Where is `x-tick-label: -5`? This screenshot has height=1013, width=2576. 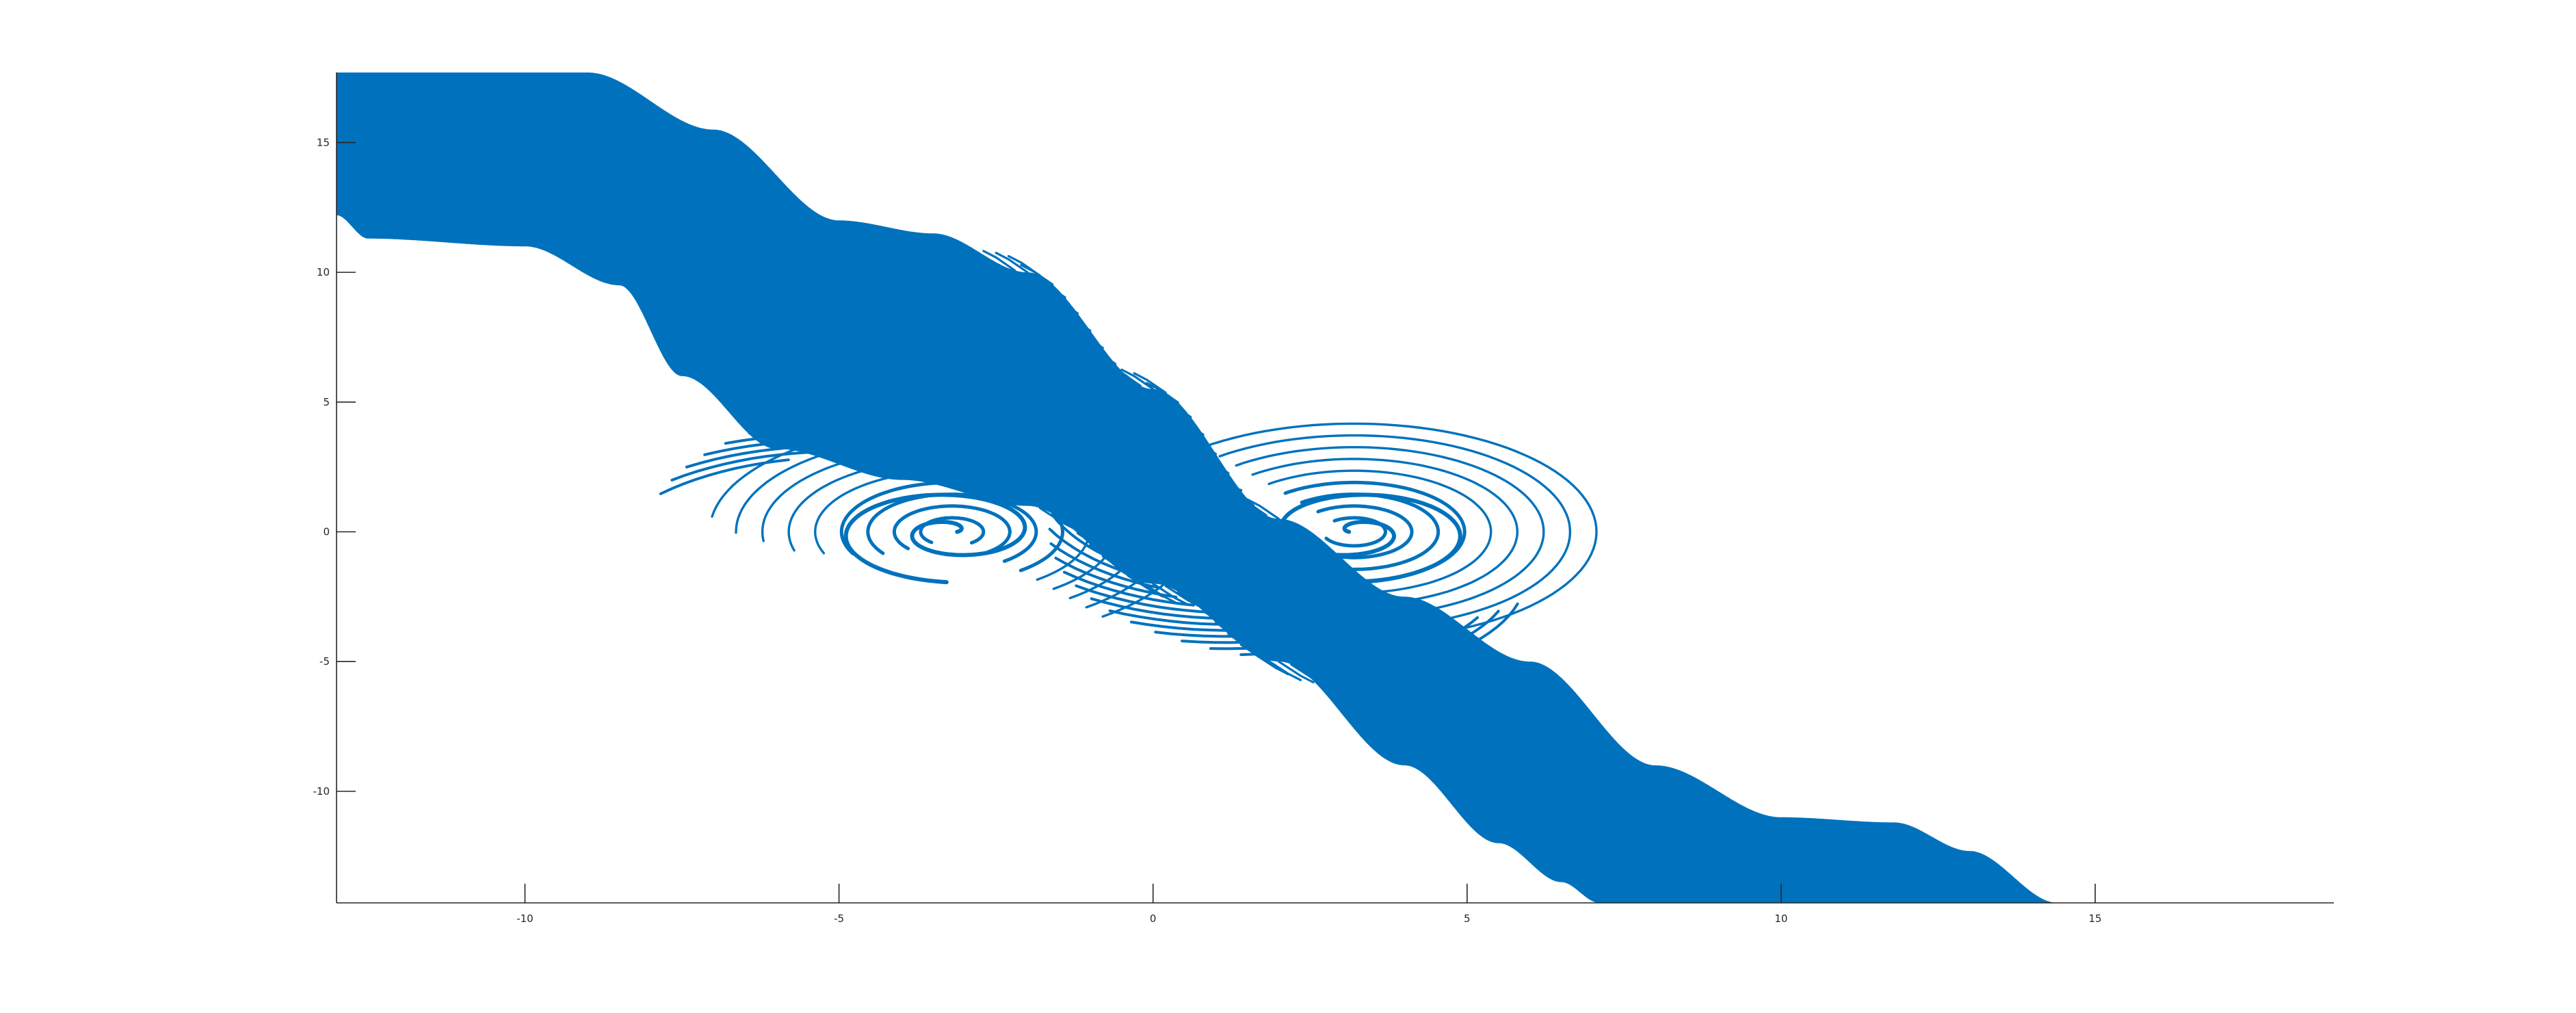 x-tick-label: -5 is located at coordinates (839, 918).